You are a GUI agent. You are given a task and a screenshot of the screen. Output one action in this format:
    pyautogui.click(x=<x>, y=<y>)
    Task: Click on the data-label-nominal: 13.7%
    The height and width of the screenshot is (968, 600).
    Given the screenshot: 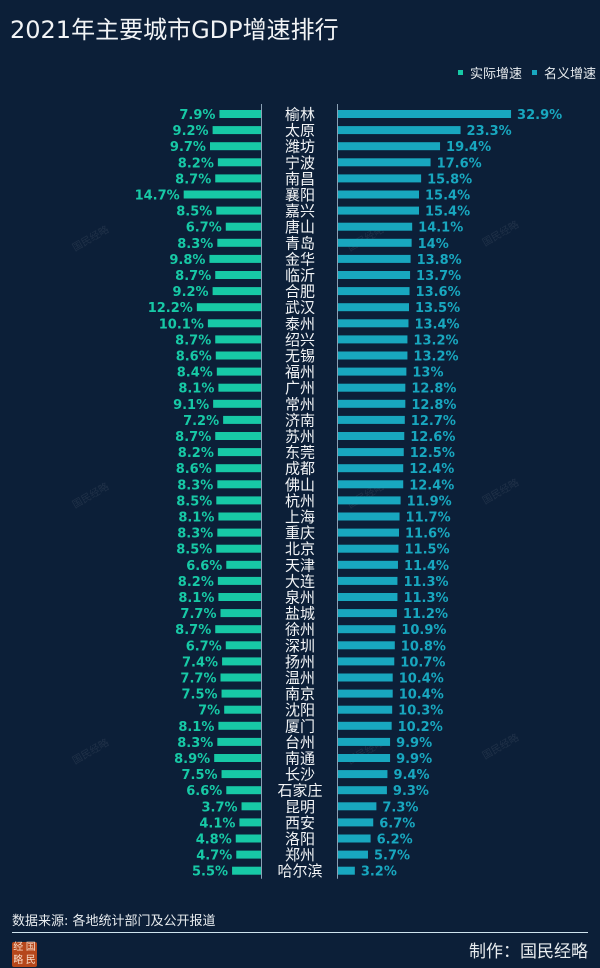 What is the action you would take?
    pyautogui.click(x=438, y=276)
    